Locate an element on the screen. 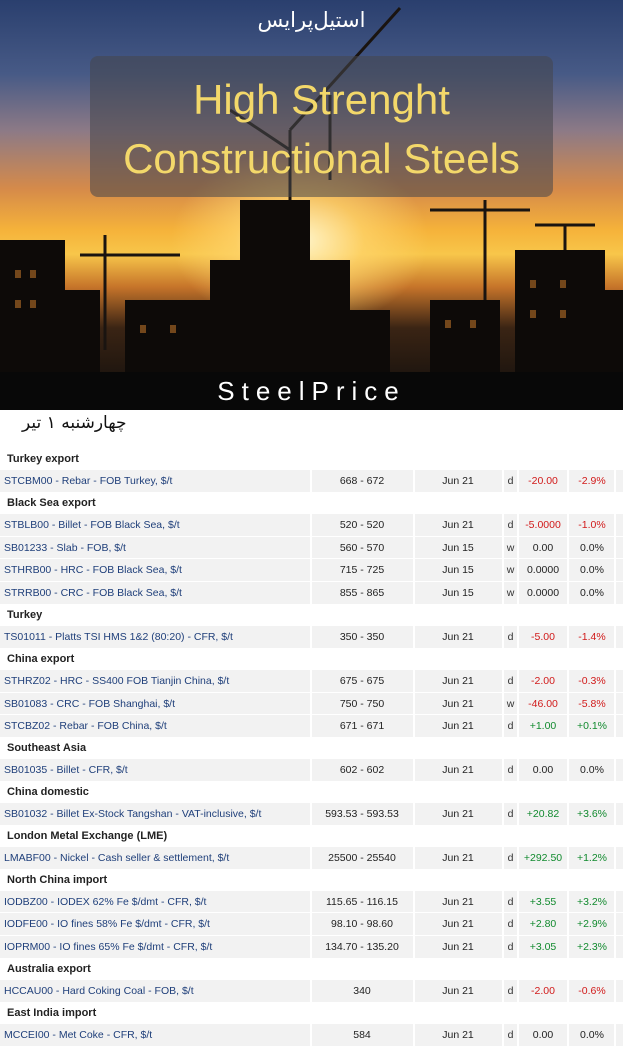 The image size is (623, 1047). assessment-name: STCBZ02 - Rebar - FOB China, $/t is located at coordinates (85, 726).